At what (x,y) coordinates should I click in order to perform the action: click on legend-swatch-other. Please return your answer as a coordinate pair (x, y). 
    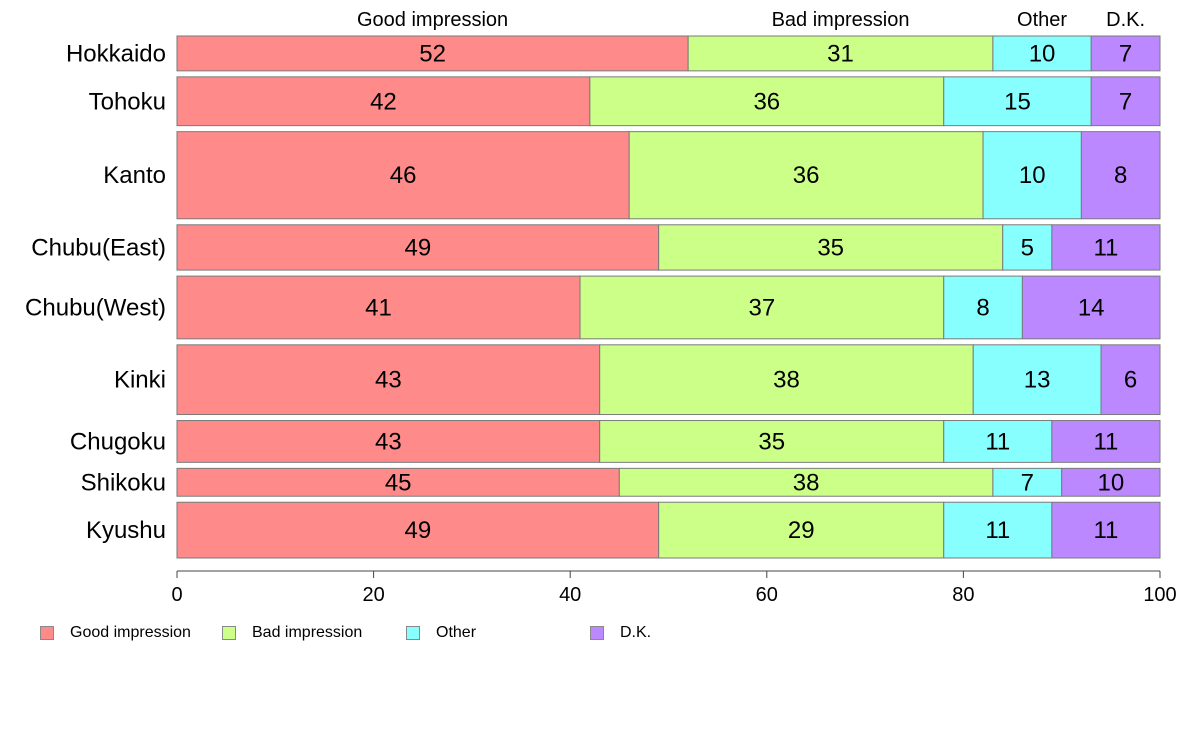
    Looking at the image, I should click on (413, 633).